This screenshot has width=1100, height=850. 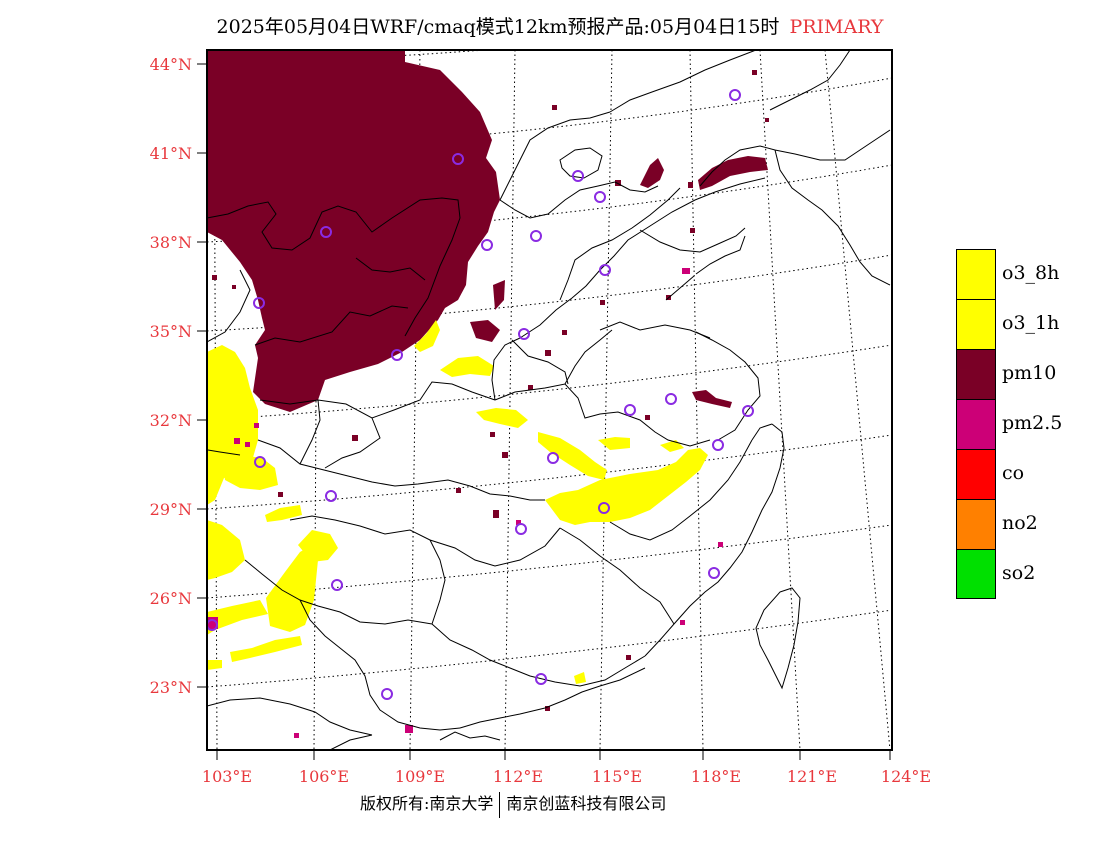 I want to click on lat-label: 38°N, so click(x=171, y=242).